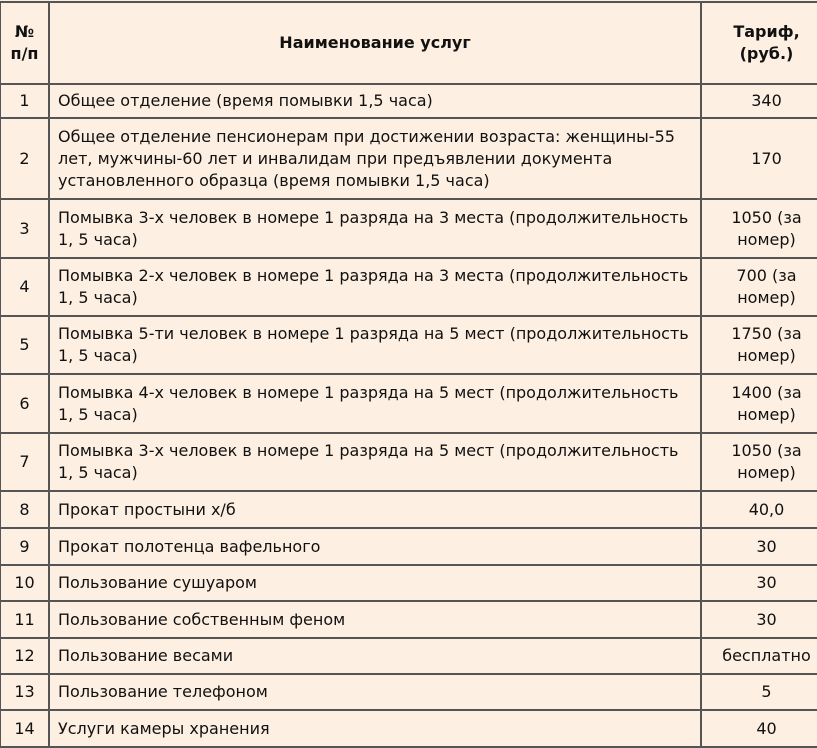  Describe the element at coordinates (25, 656) in the screenshot. I see `row-number: 12` at that location.